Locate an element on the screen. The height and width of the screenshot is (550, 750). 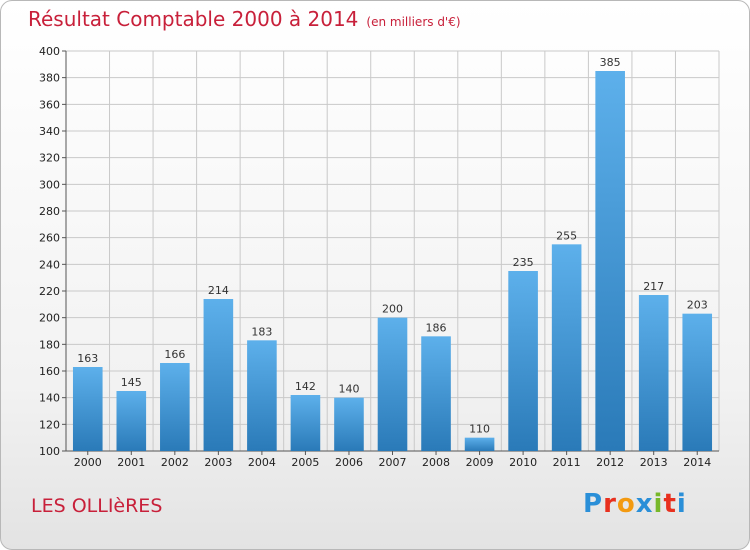
bar-2014 is located at coordinates (697, 382).